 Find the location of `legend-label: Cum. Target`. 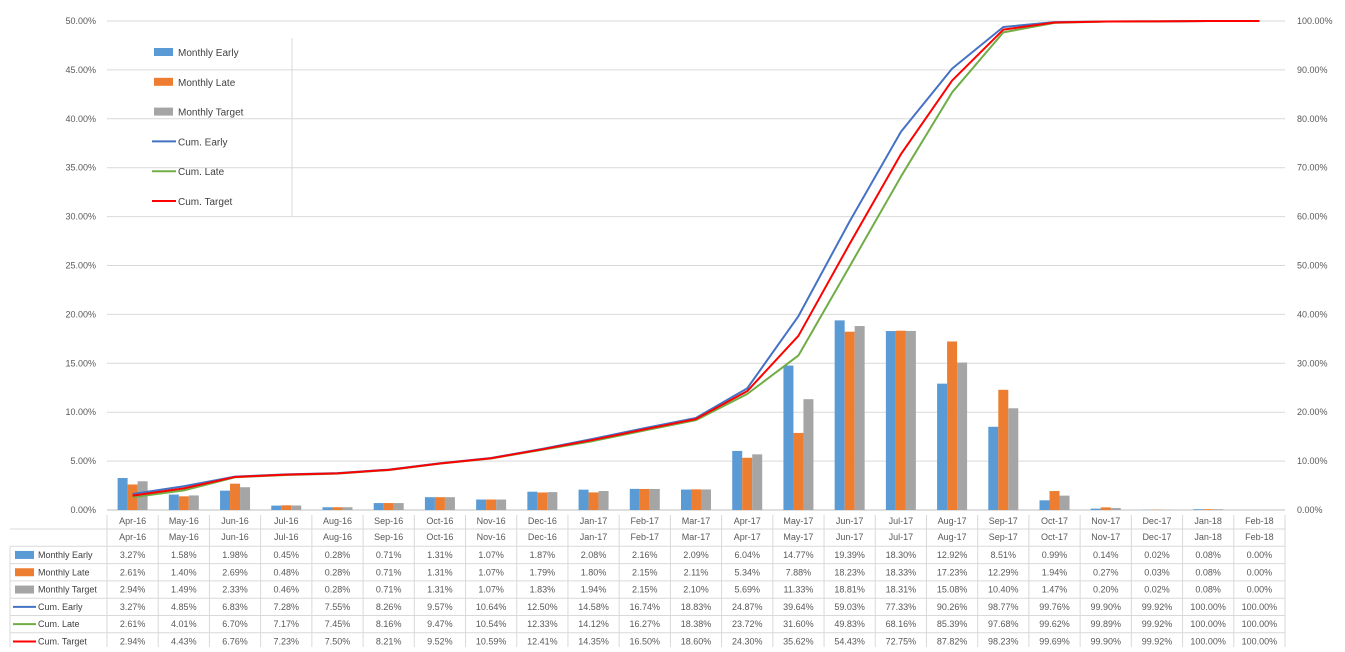

legend-label: Cum. Target is located at coordinates (205, 202).